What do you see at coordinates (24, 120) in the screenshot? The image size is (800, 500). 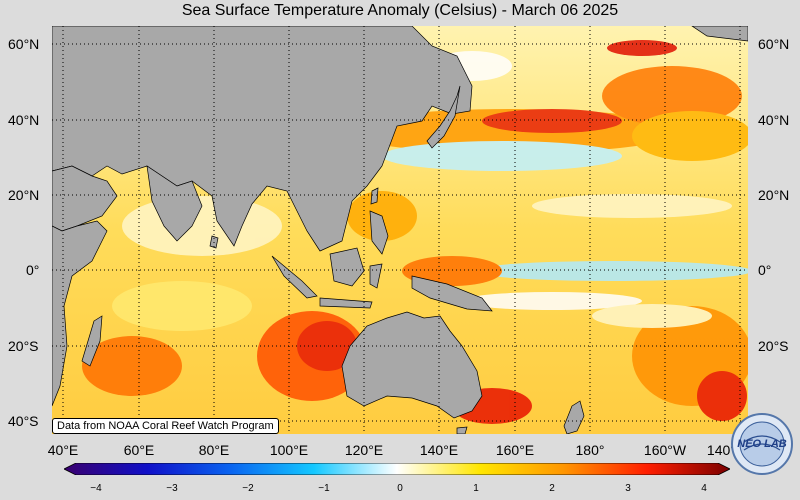 I see `lat-label-40n-left: 40°N` at bounding box center [24, 120].